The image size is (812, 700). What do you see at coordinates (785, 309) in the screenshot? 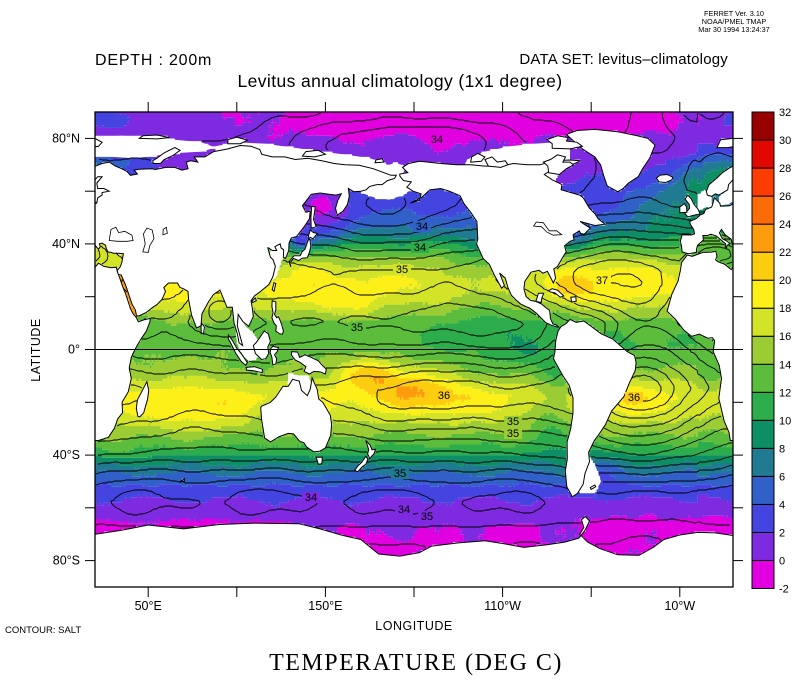
I see `svg-text: 18` at bounding box center [785, 309].